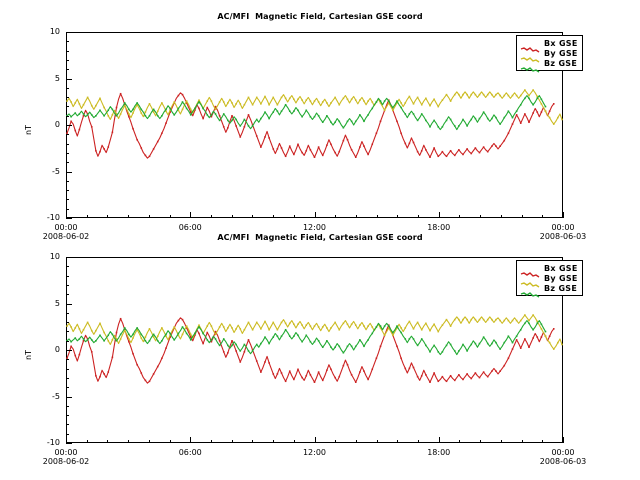 This screenshot has height=480, width=640. What do you see at coordinates (561, 288) in the screenshot?
I see `legend-label: Bz GSE` at bounding box center [561, 288].